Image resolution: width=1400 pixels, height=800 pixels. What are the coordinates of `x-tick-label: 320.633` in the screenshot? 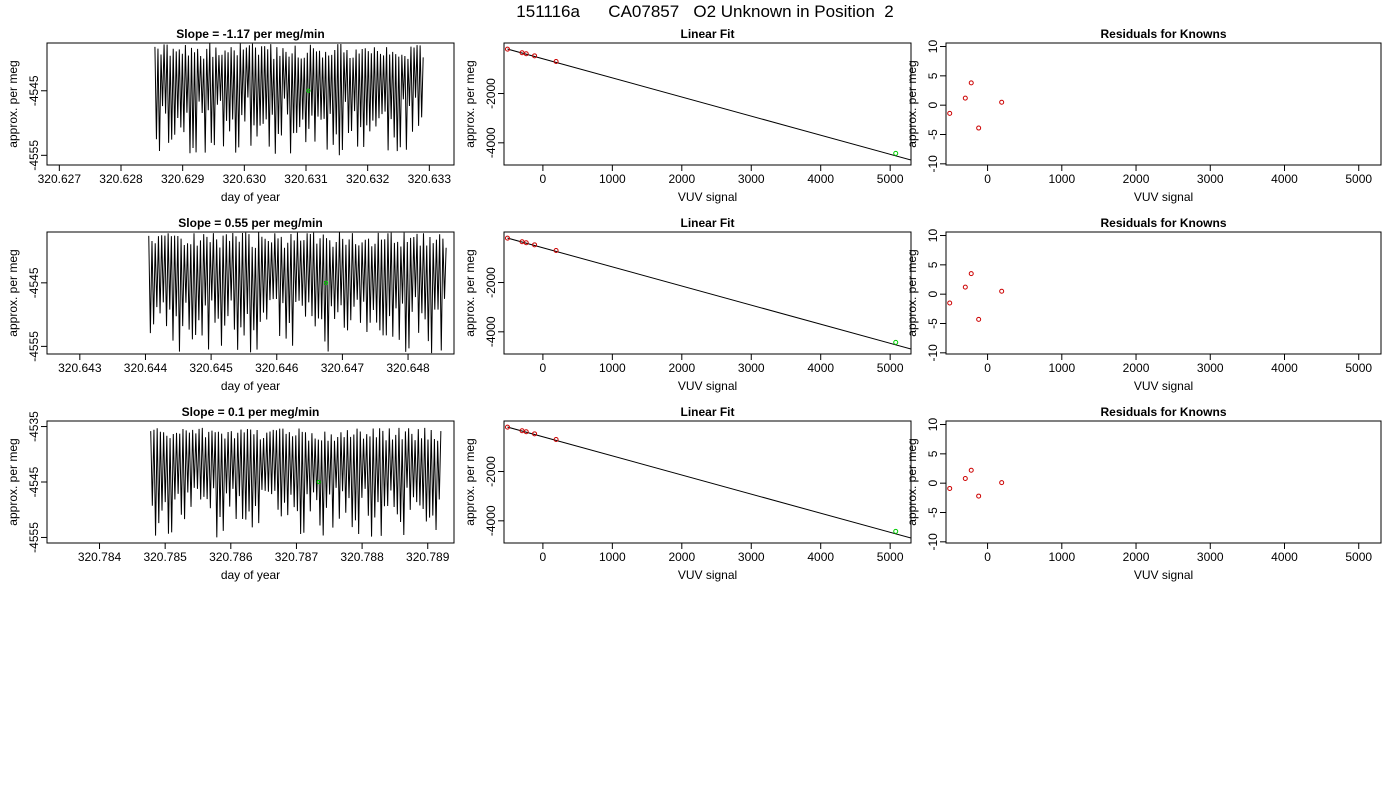 It's located at (430, 179).